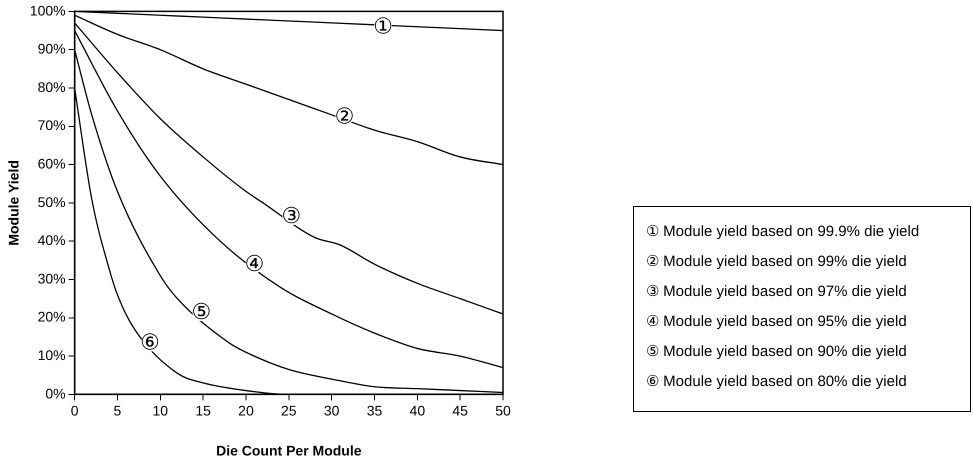 The height and width of the screenshot is (468, 973). I want to click on text: ⑤ Module yield based on 90% die yield, so click(777, 352).